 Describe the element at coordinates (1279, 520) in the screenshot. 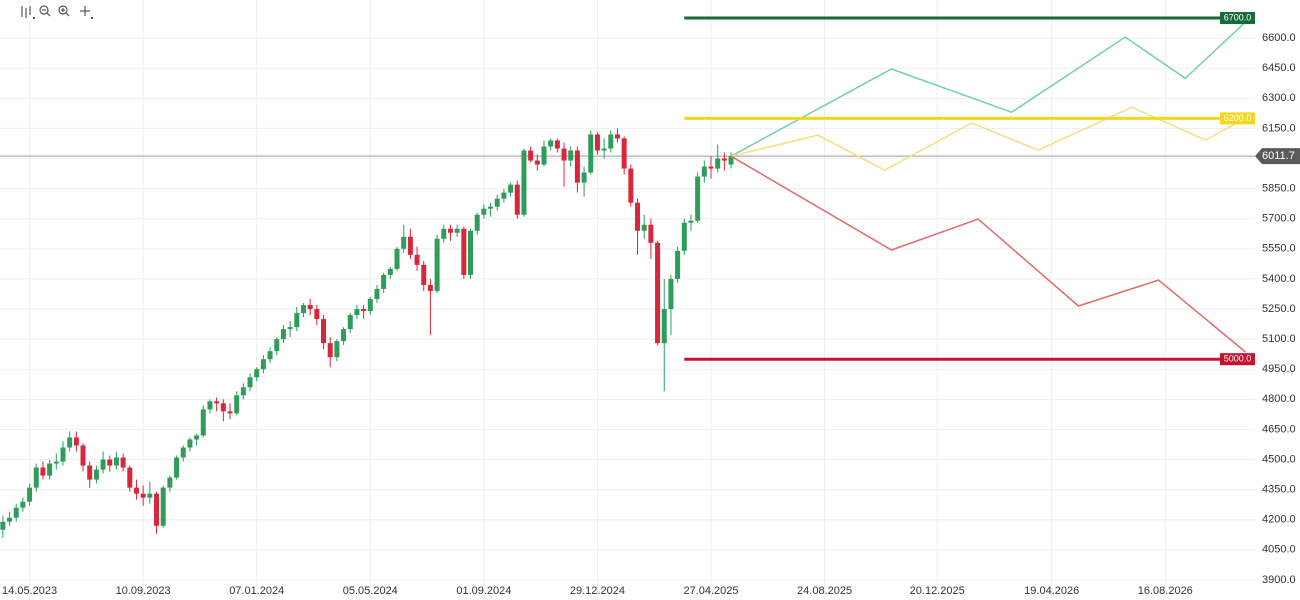

I see `y-tick-label: 4200.0` at that location.